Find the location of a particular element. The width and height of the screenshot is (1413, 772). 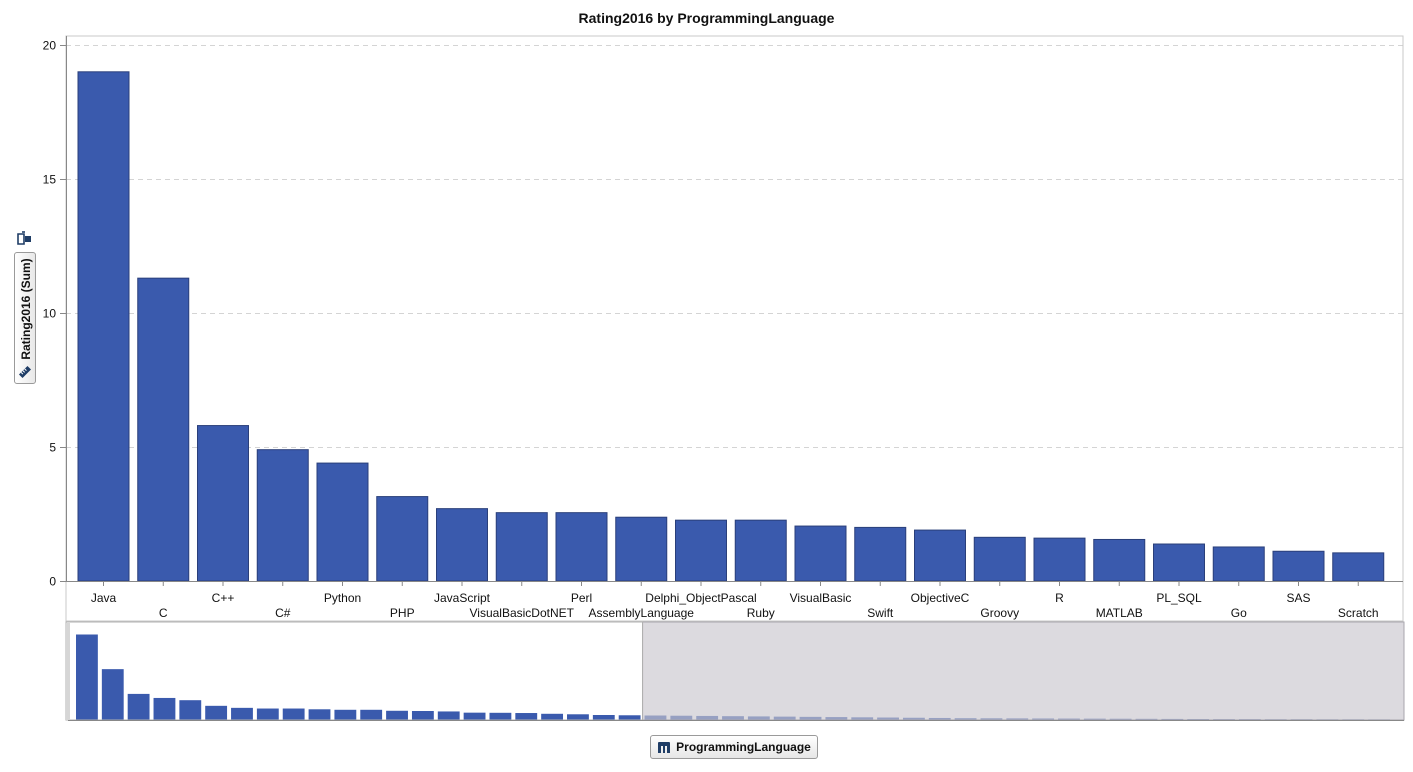

bar-C# is located at coordinates (282, 515).